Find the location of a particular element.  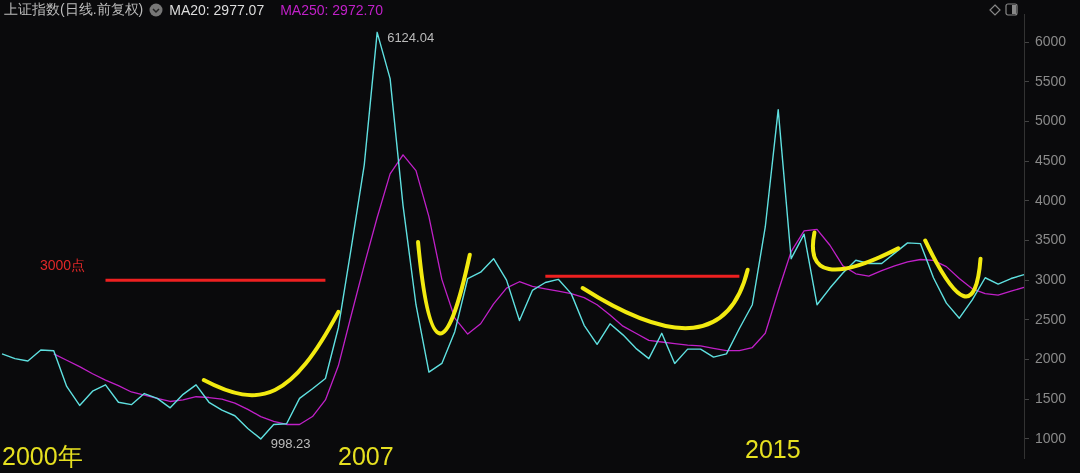

annotation: 3000点 is located at coordinates (63, 265).